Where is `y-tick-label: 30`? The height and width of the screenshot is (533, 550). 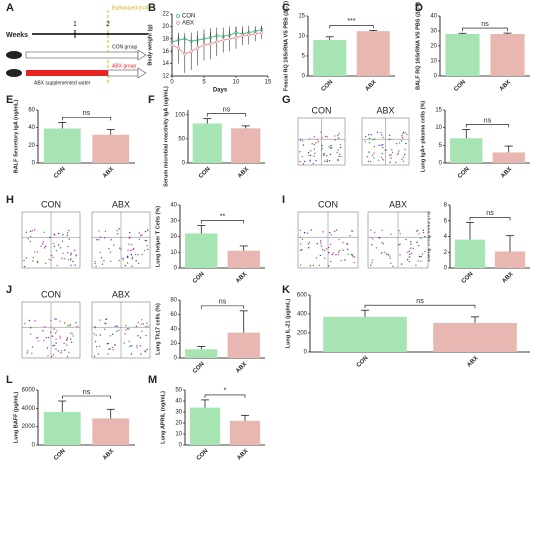 y-tick-label: 30 is located at coordinates (433, 32).